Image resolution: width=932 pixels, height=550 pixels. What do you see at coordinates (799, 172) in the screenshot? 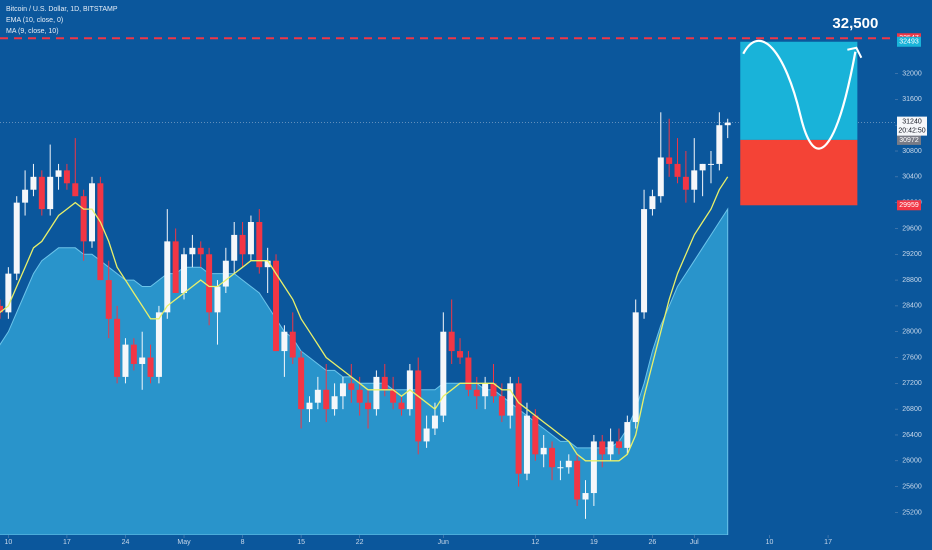
I see `stop-zone` at bounding box center [799, 172].